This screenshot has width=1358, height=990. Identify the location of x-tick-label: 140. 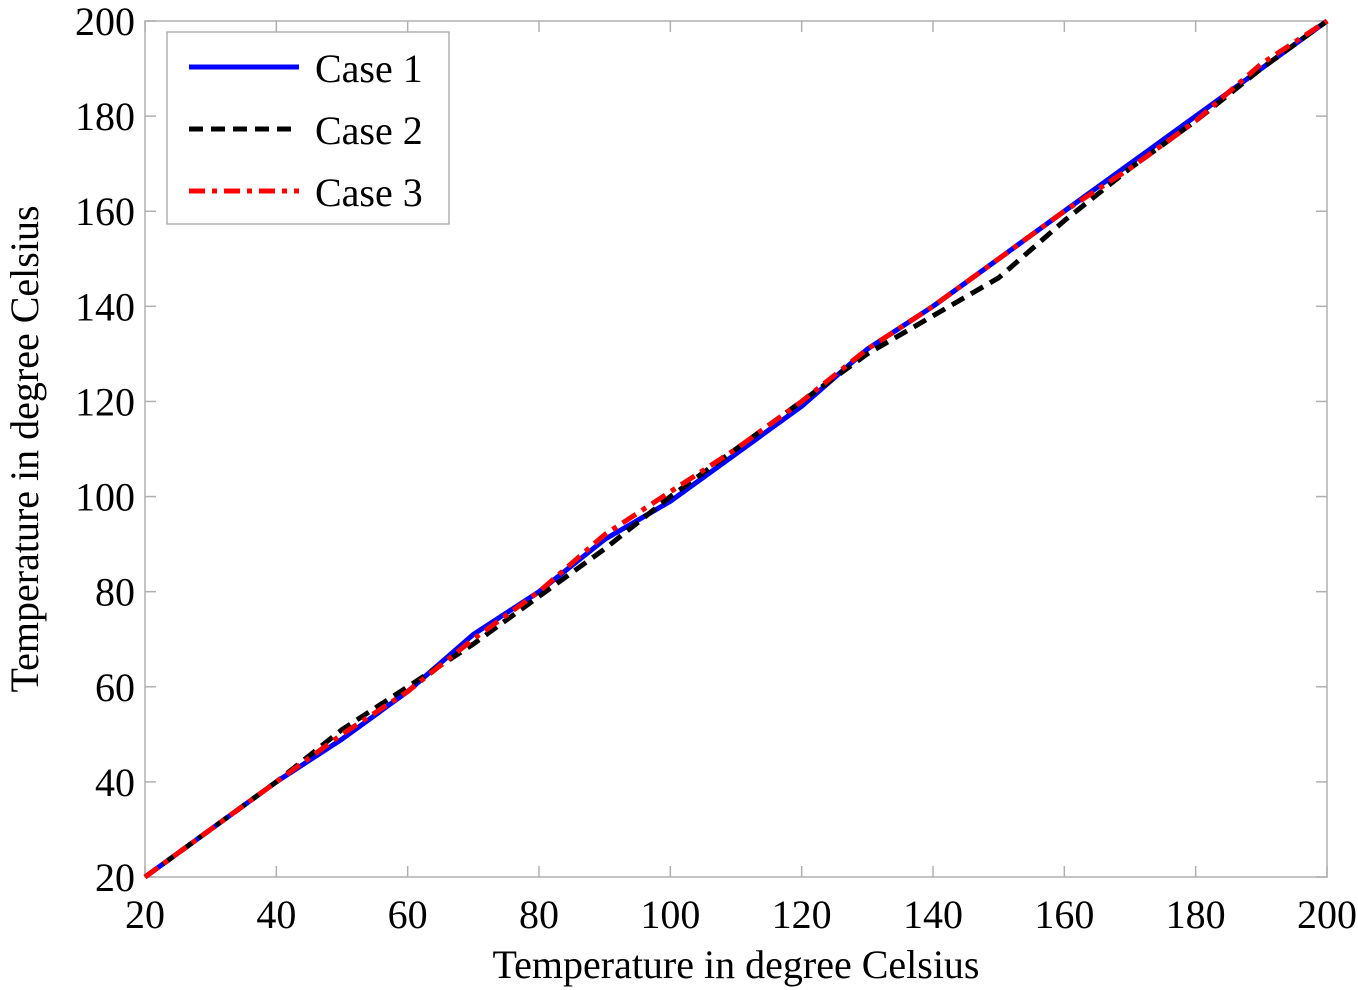
(933, 914).